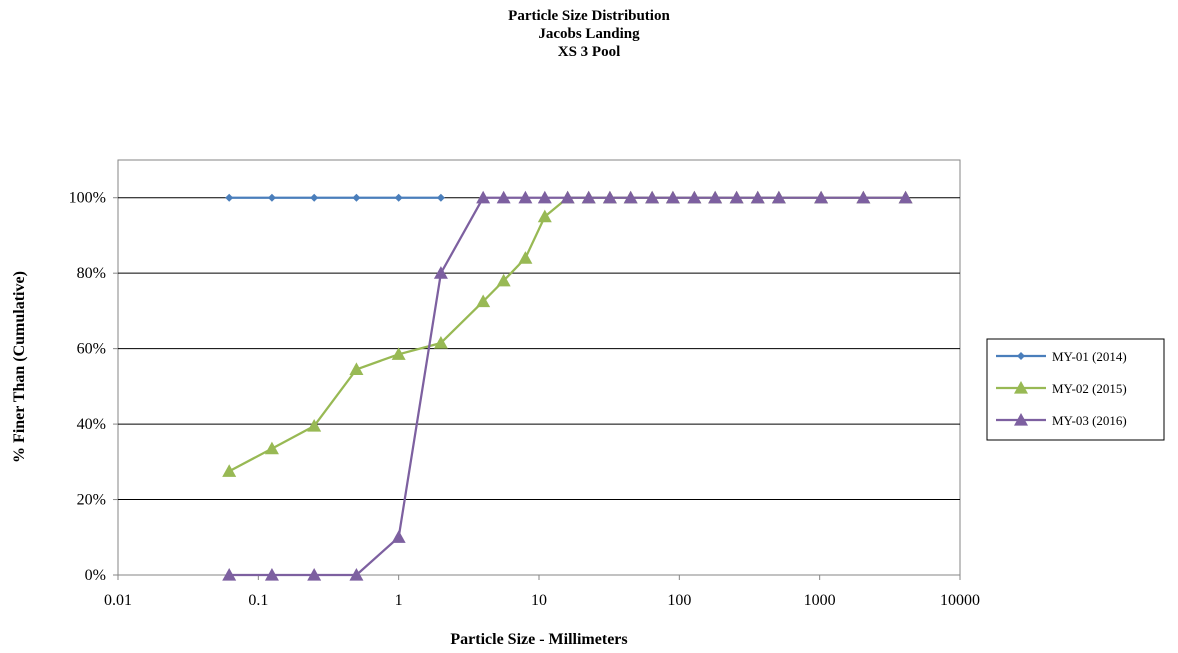 This screenshot has height=653, width=1178. What do you see at coordinates (679, 600) in the screenshot?
I see `x-tick-label: 100` at bounding box center [679, 600].